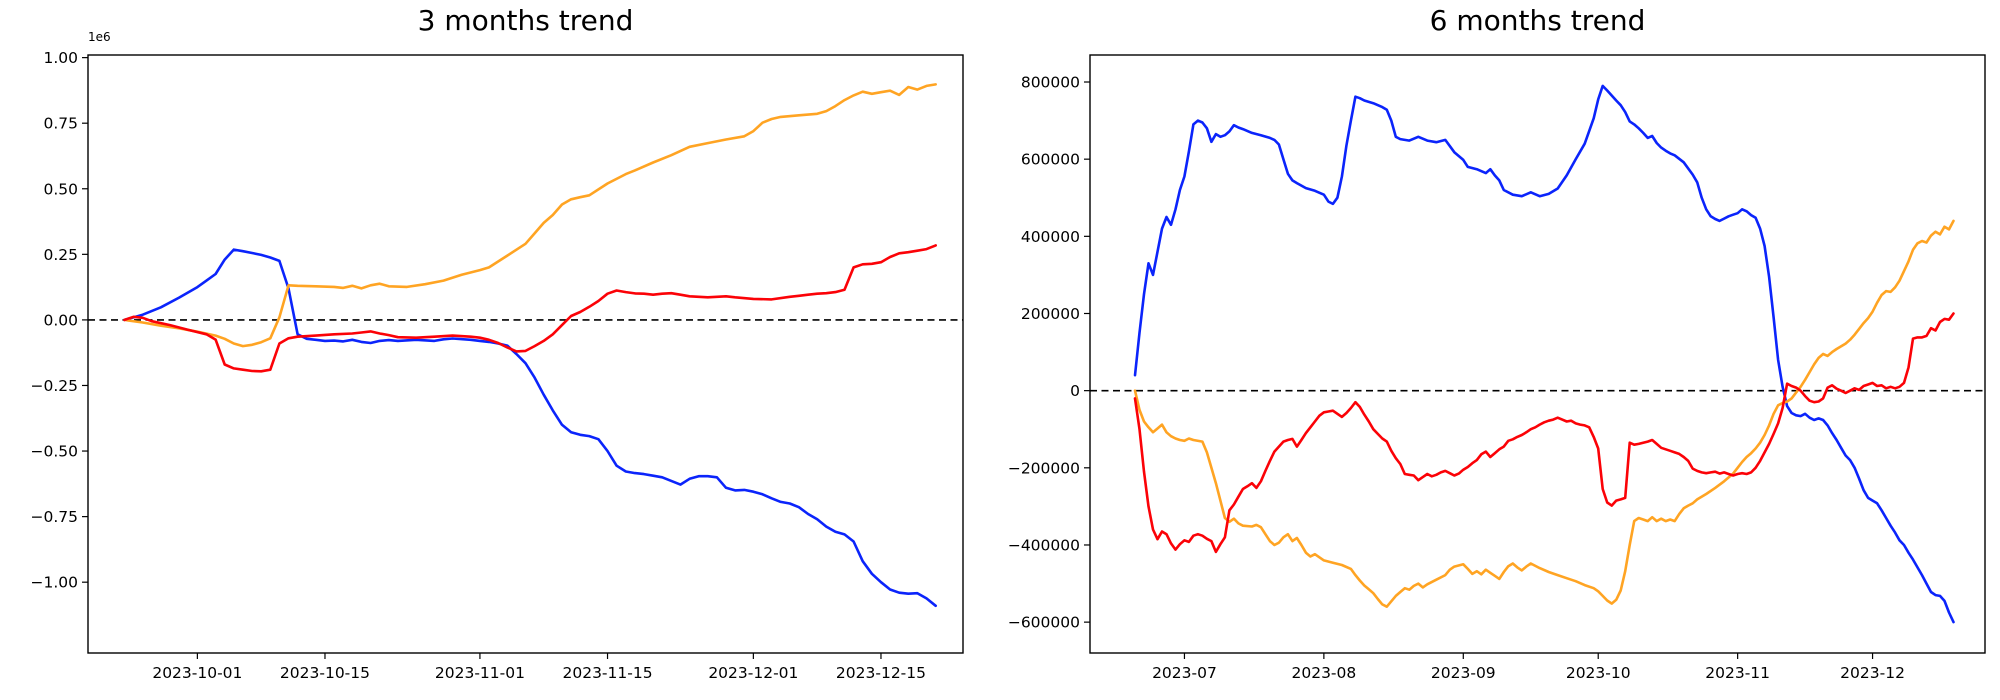  Describe the element at coordinates (1184, 673) in the screenshot. I see `x-tick-label: 2023-07` at that location.